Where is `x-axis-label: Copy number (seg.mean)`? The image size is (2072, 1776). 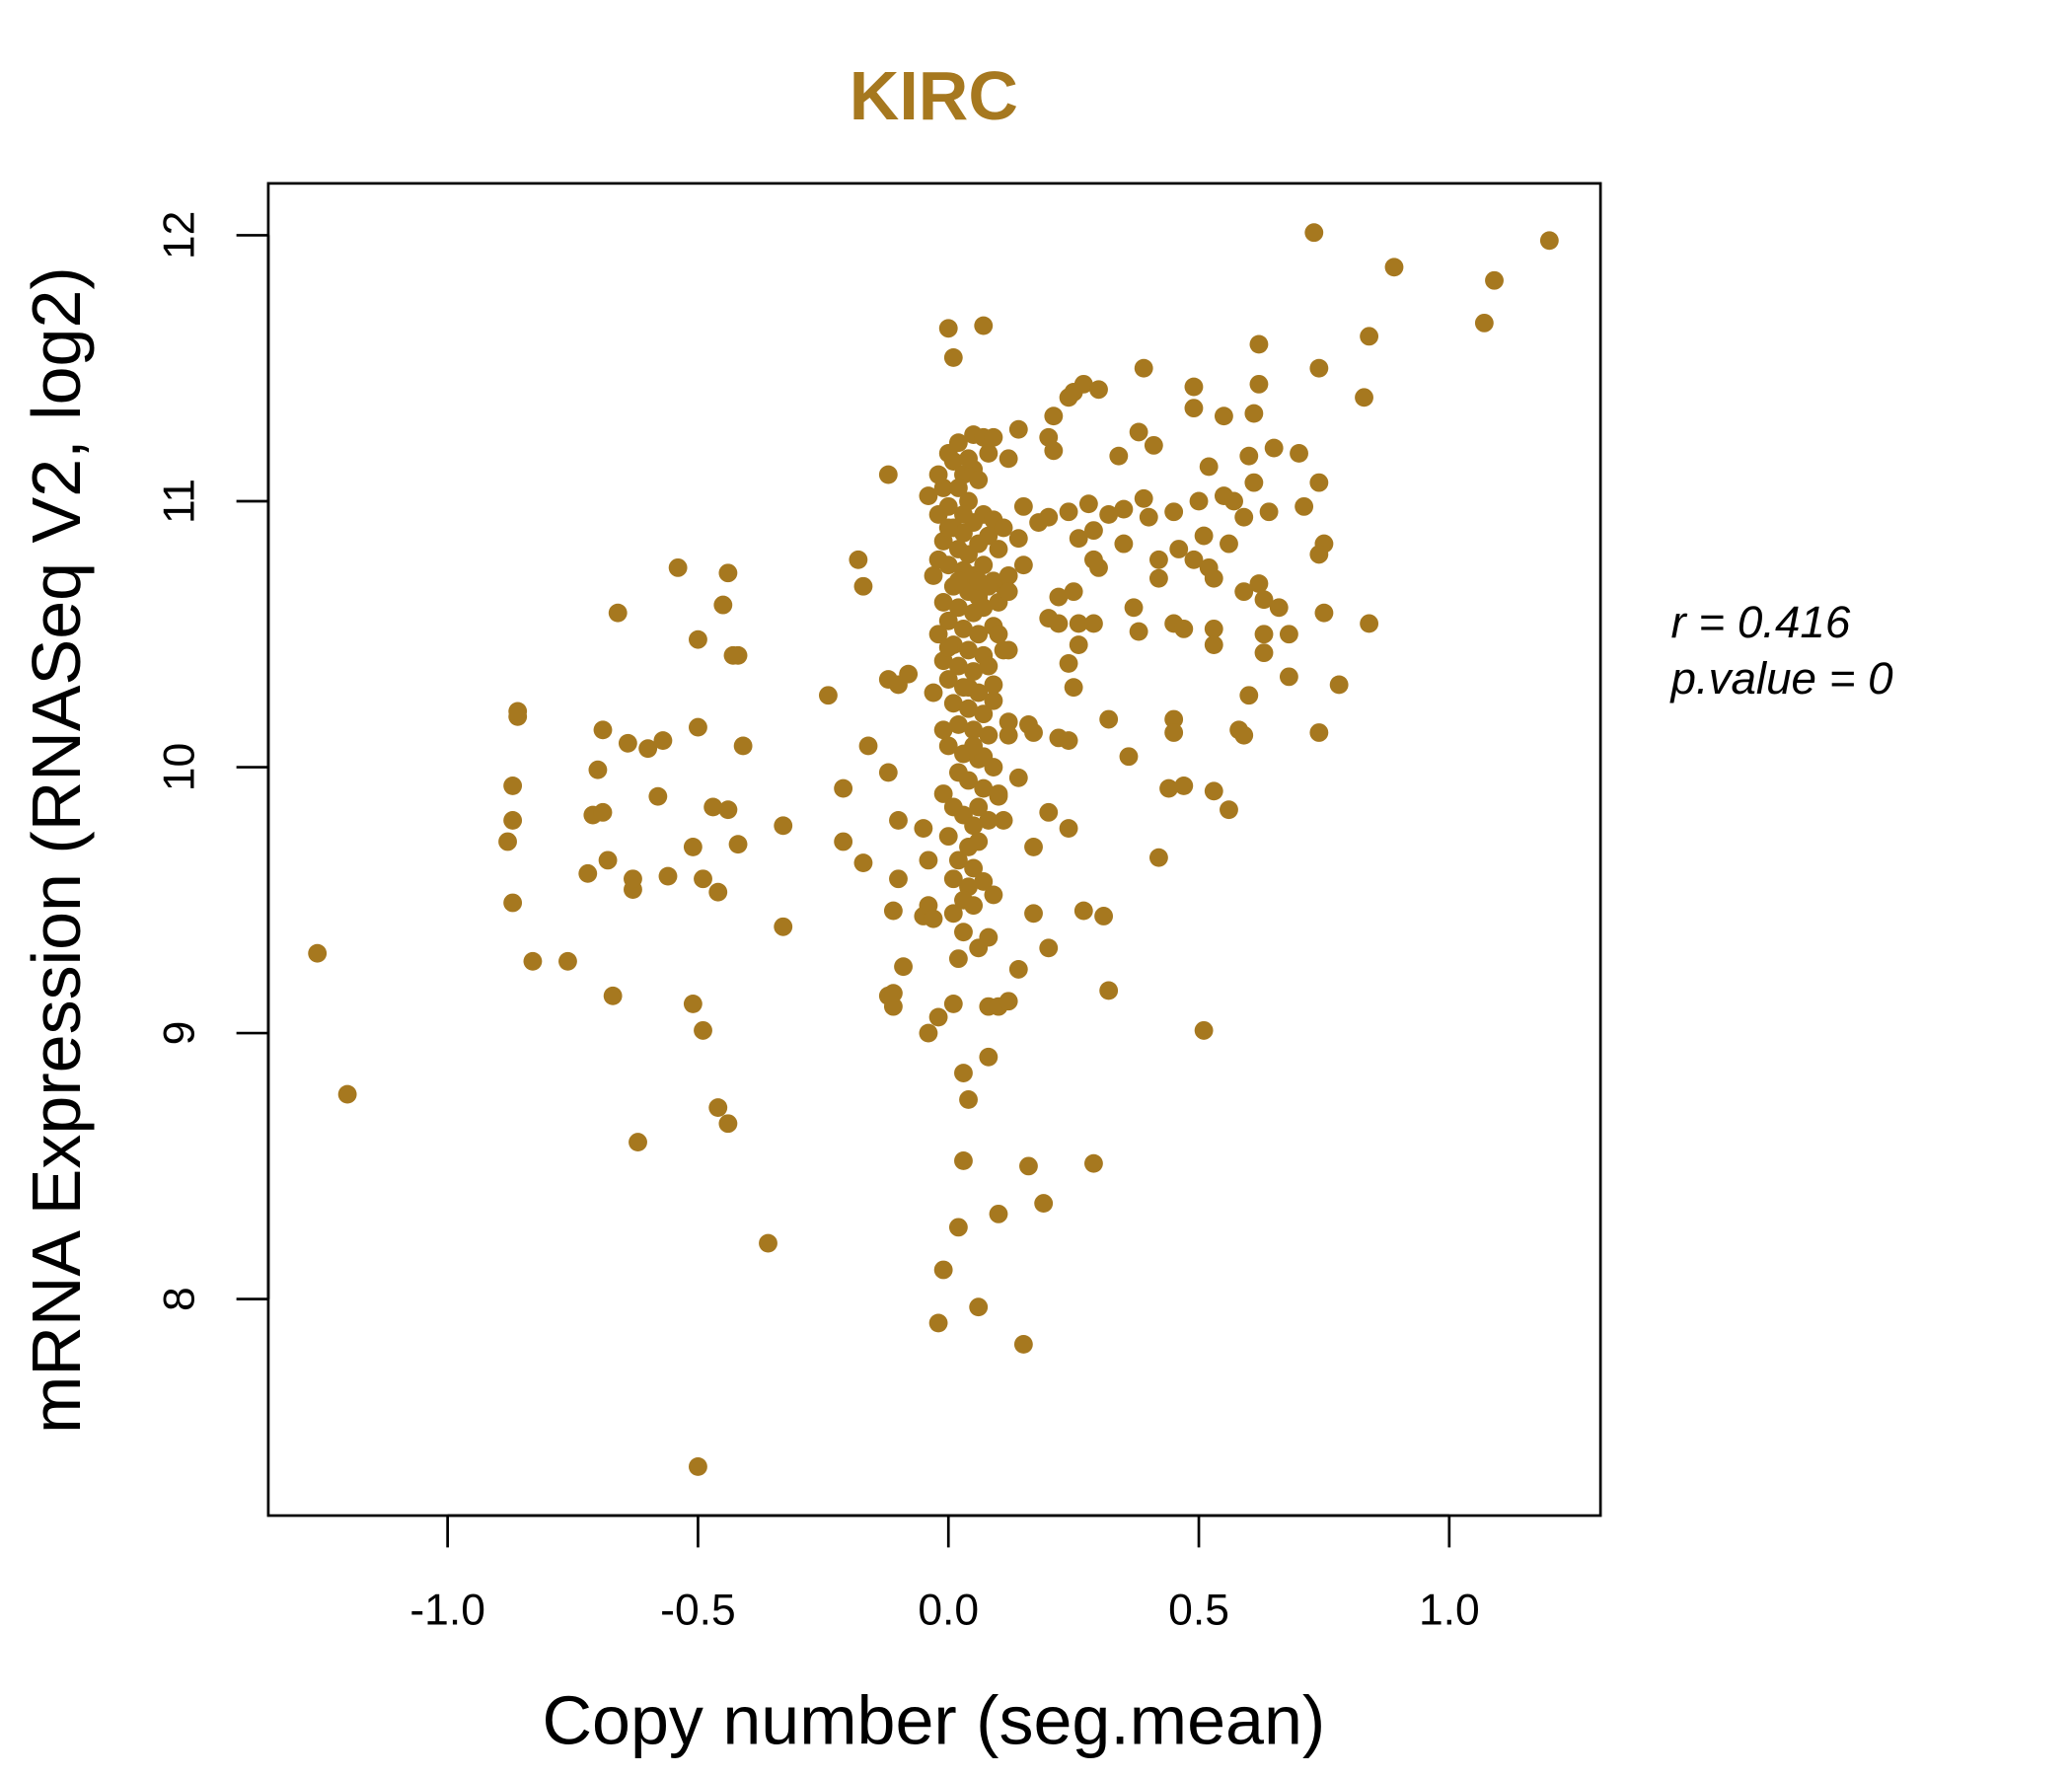 x-axis-label: Copy number (seg.mean) is located at coordinates (935, 1721).